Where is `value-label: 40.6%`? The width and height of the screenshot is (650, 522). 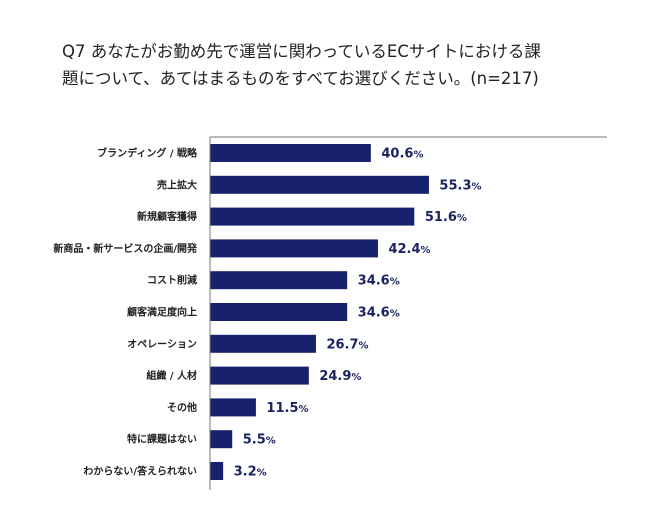
value-label: 40.6% is located at coordinates (402, 154).